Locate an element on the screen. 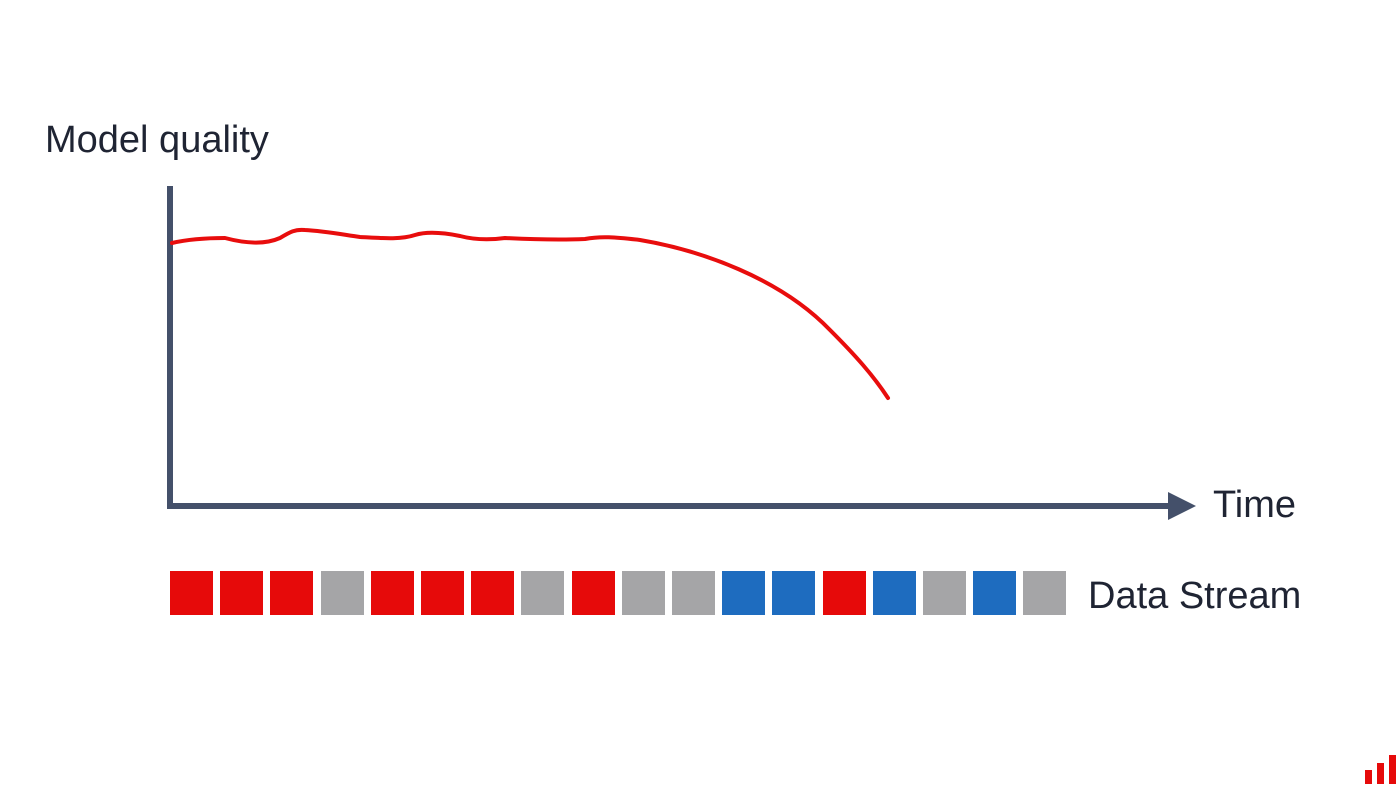  data-stream-label: Data Stream is located at coordinates (1194, 596).